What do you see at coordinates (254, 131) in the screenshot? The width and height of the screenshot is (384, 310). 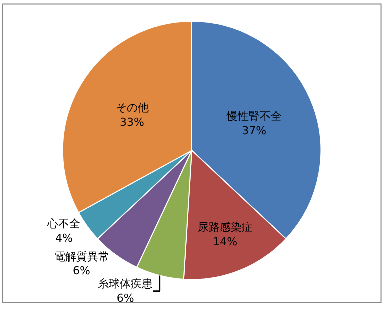 I see `data-label: 37%` at bounding box center [254, 131].